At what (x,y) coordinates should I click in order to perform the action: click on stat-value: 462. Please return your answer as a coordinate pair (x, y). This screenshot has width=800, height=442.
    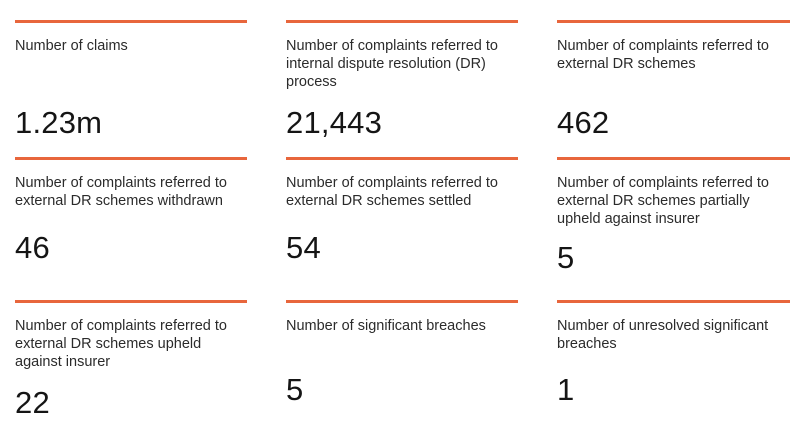
    Looking at the image, I should click on (583, 122).